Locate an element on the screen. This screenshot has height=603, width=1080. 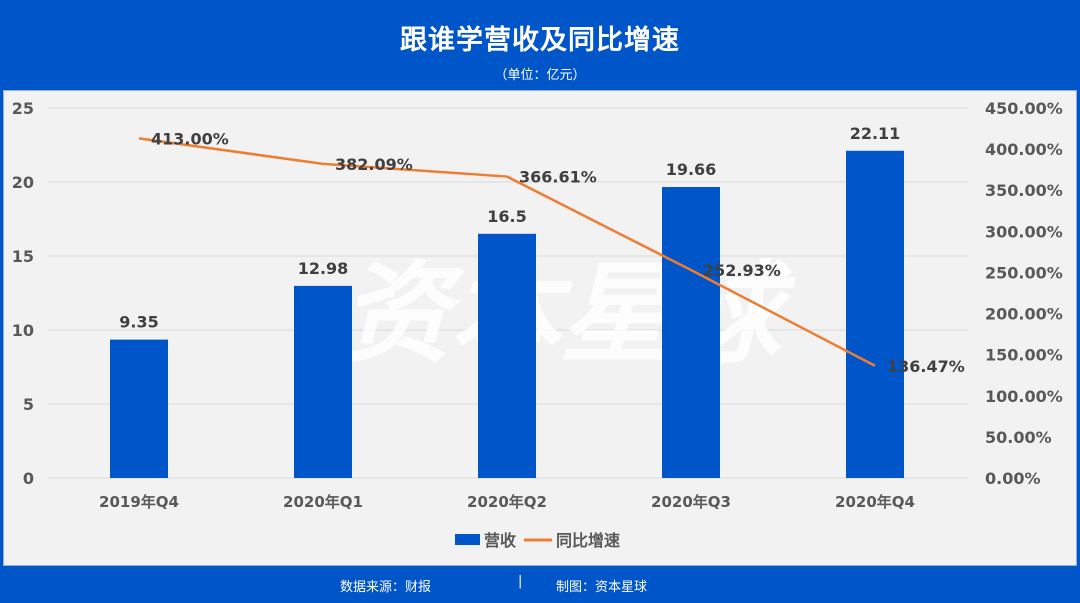
legend-bar-swatch-icon is located at coordinates (467, 539).